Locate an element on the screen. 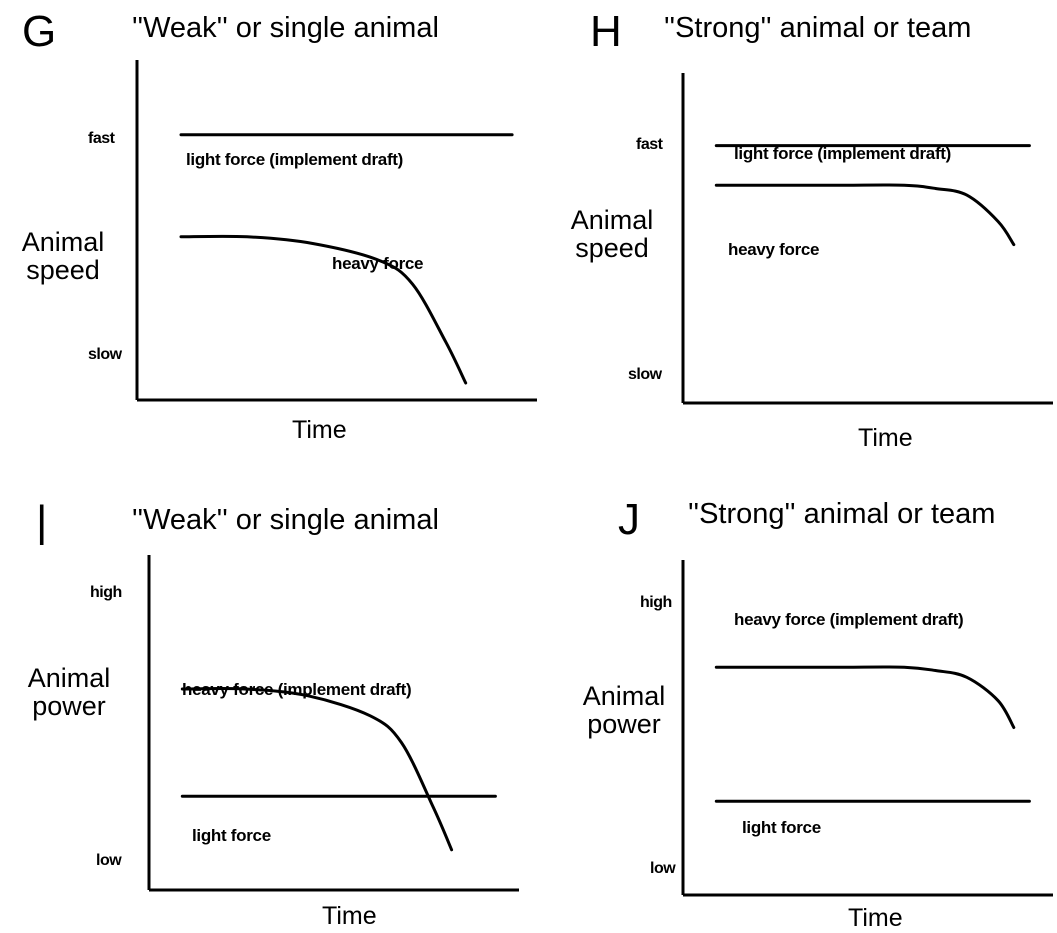  panel-letter: G is located at coordinates (39, 31).